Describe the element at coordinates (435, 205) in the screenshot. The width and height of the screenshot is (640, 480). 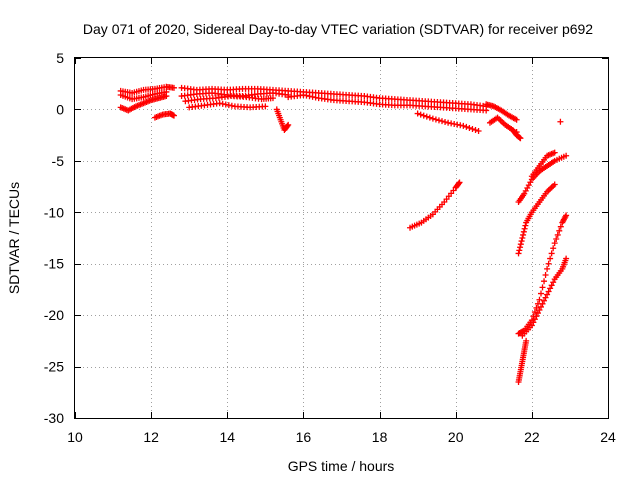
I see `series-arc-o` at that location.